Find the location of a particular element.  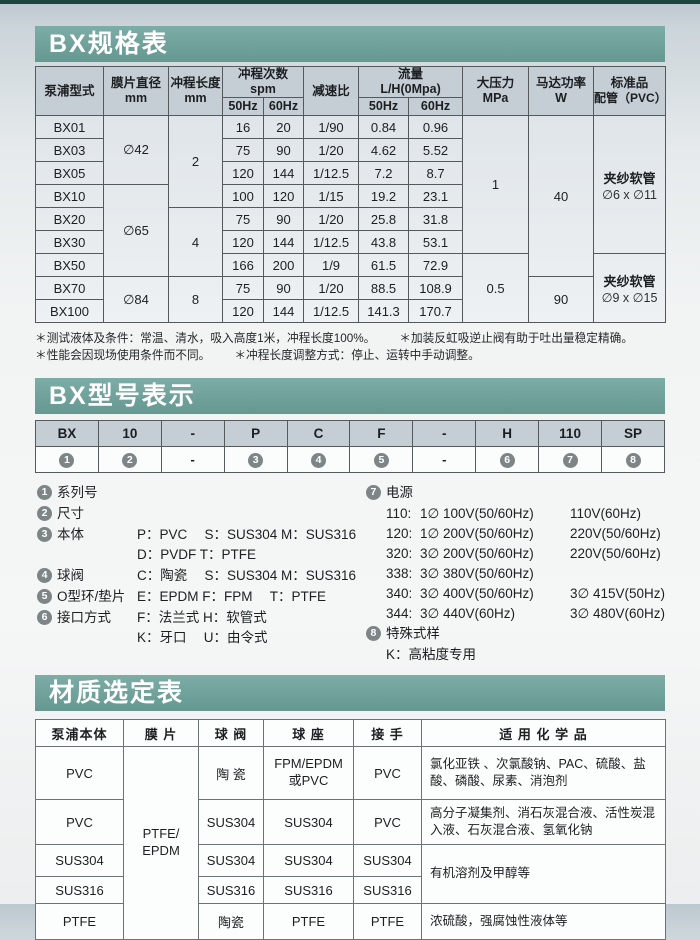

spec-cell-stroke-4: 4 is located at coordinates (195, 242).